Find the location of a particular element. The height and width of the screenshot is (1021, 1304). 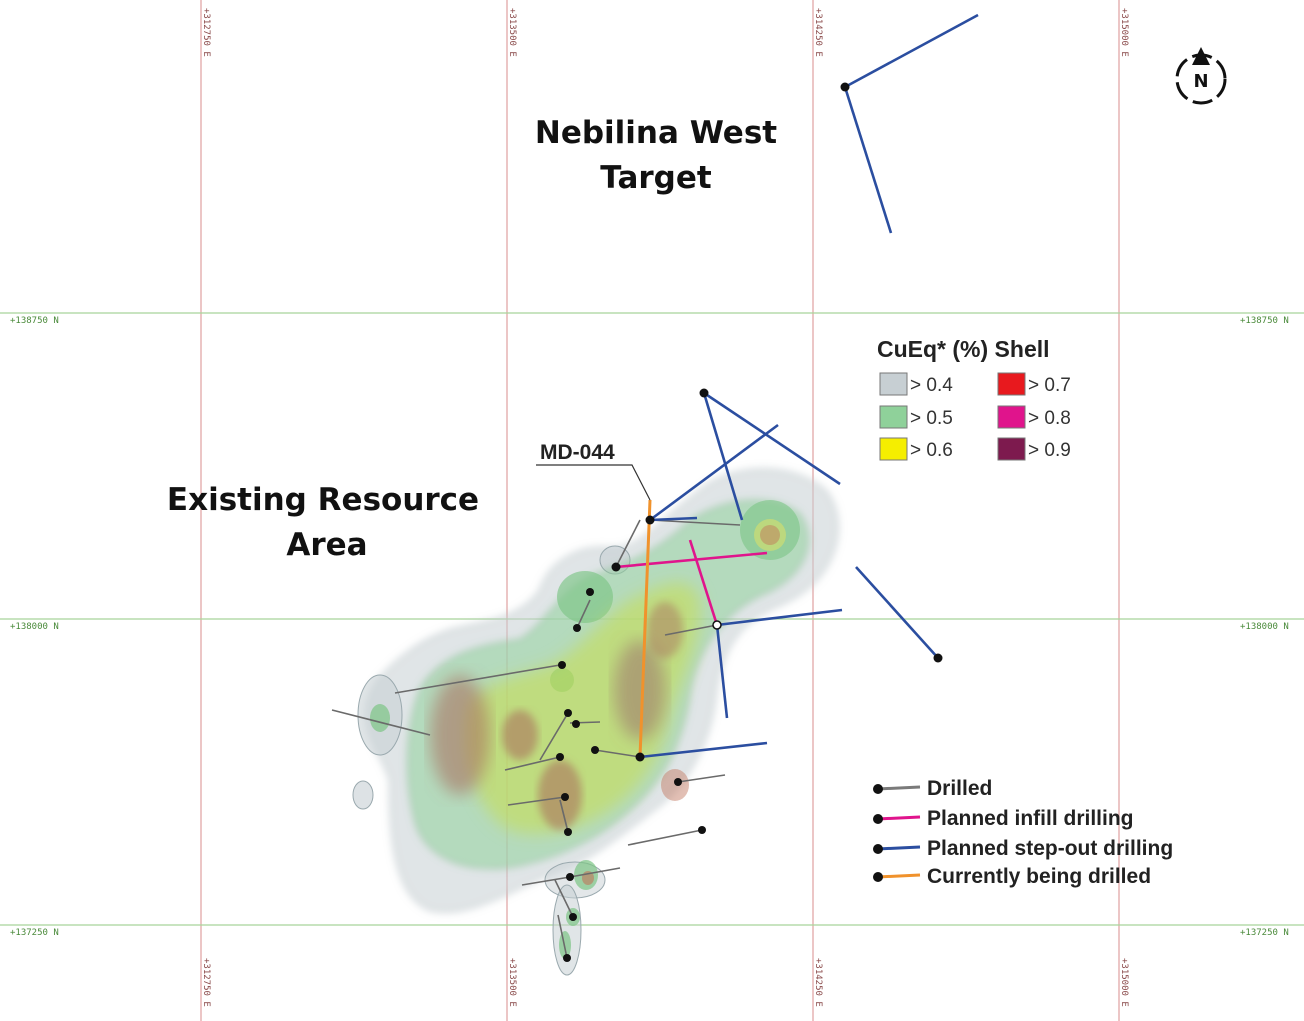

north-letter: N is located at coordinates (1200, 81).